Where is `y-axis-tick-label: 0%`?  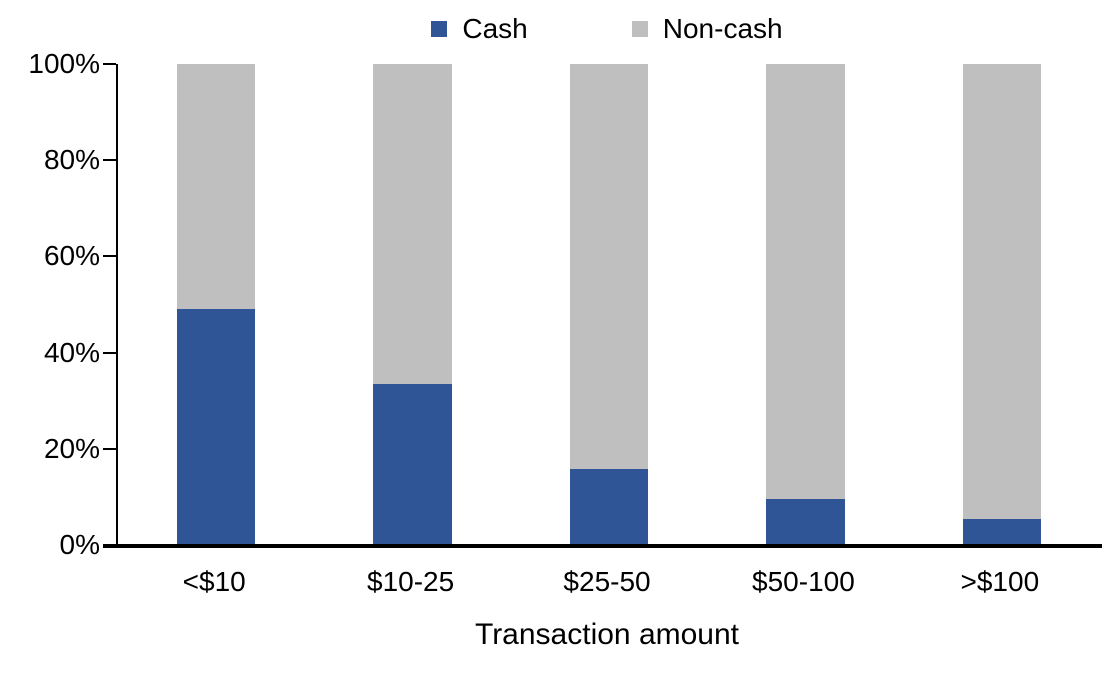 y-axis-tick-label: 0% is located at coordinates (79, 544).